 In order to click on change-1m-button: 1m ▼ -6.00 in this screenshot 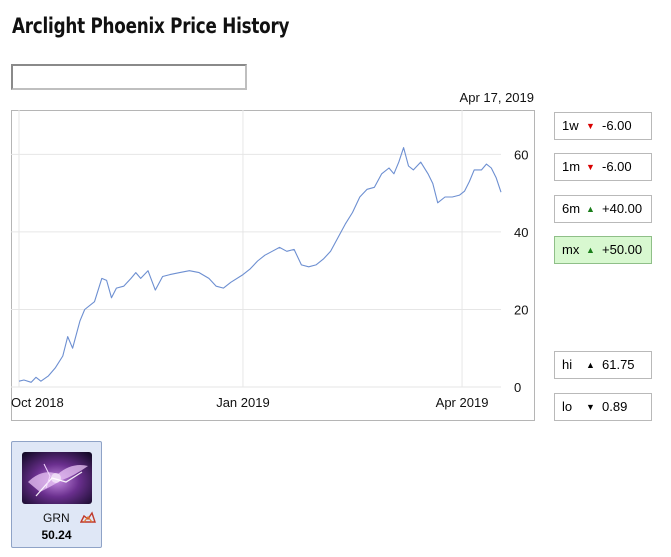, I will do `click(603, 167)`.